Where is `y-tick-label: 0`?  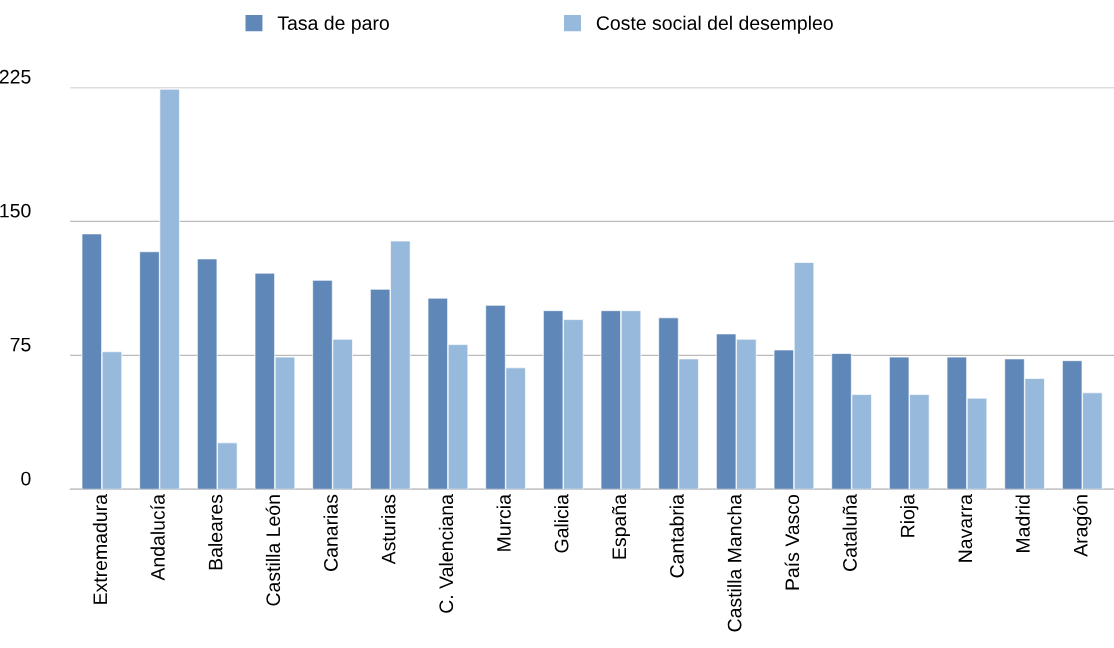 y-tick-label: 0 is located at coordinates (26, 478).